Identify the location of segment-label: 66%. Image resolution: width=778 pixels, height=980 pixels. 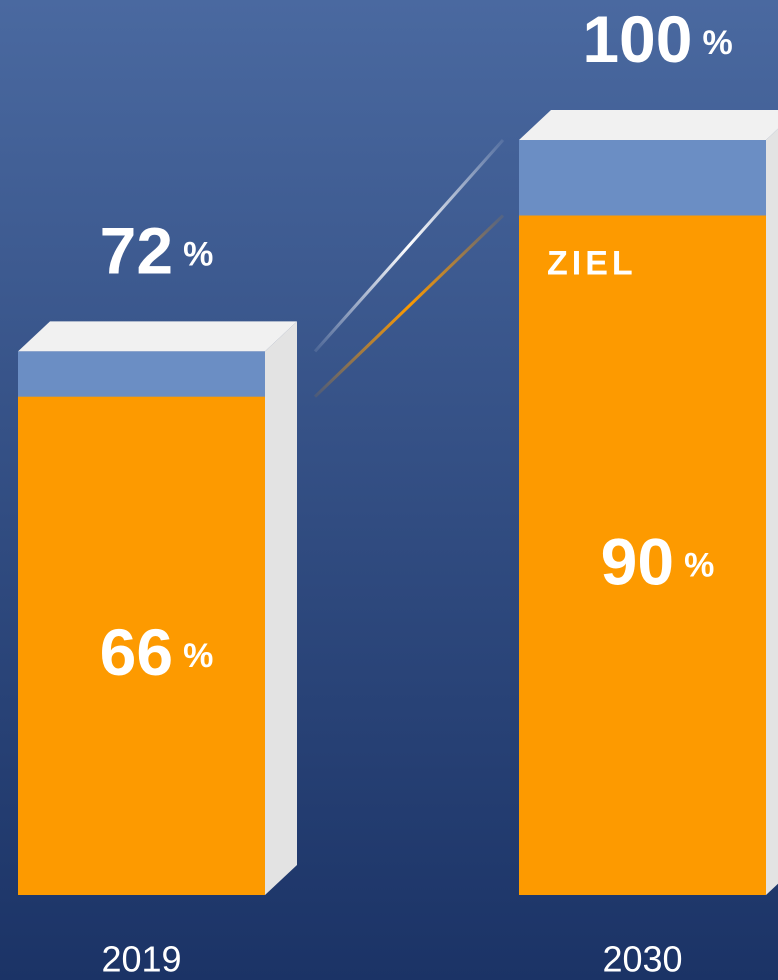
(157, 652).